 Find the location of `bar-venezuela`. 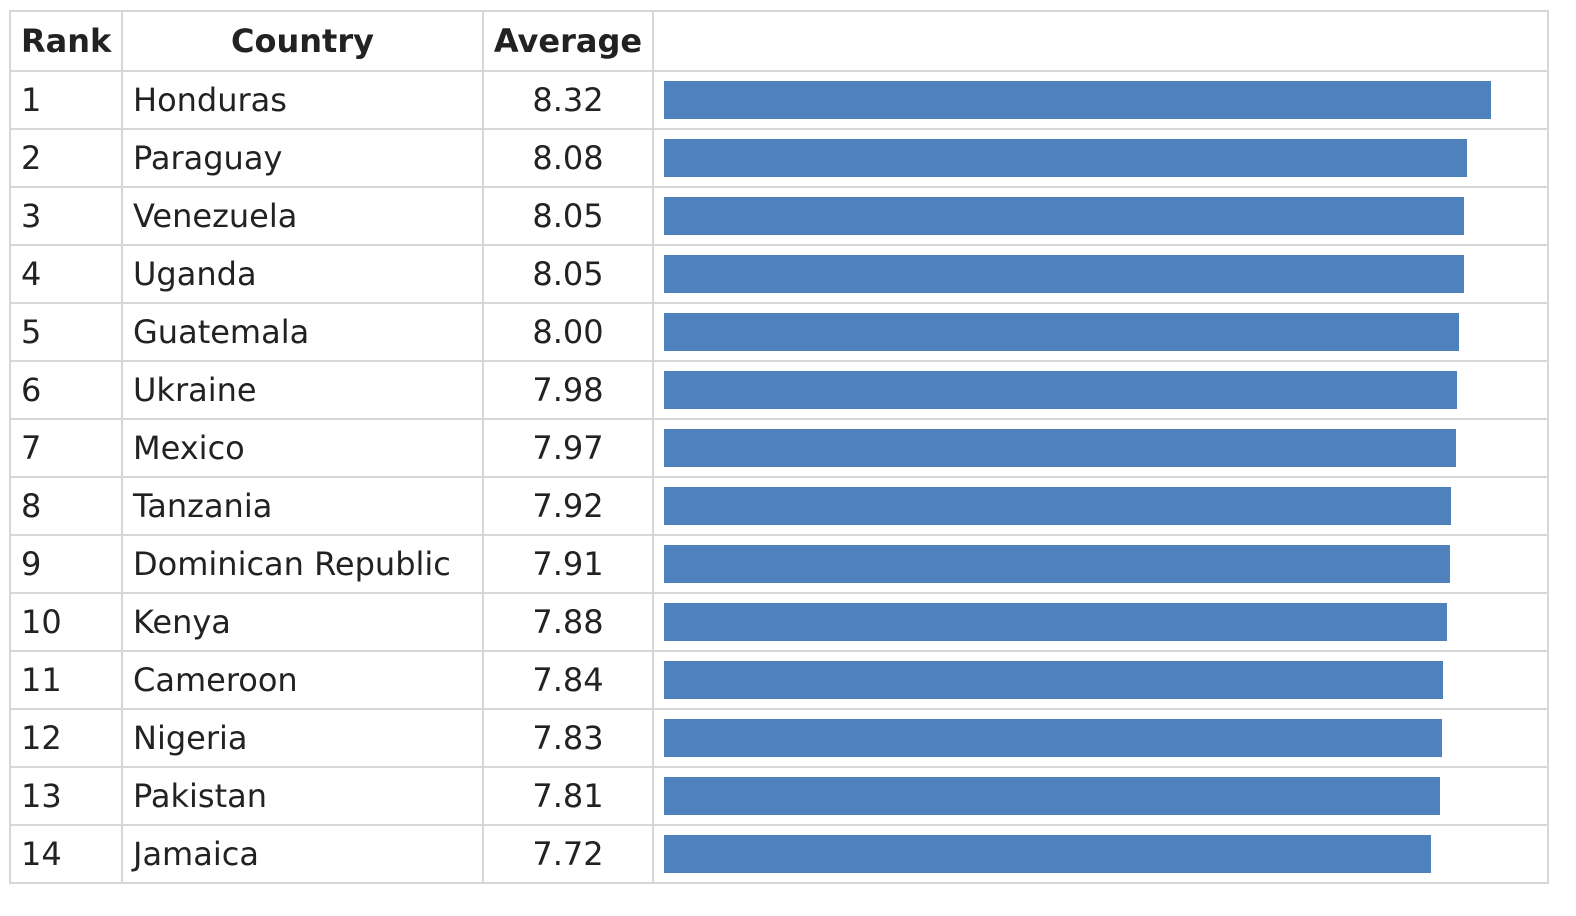

bar-venezuela is located at coordinates (1064, 216).